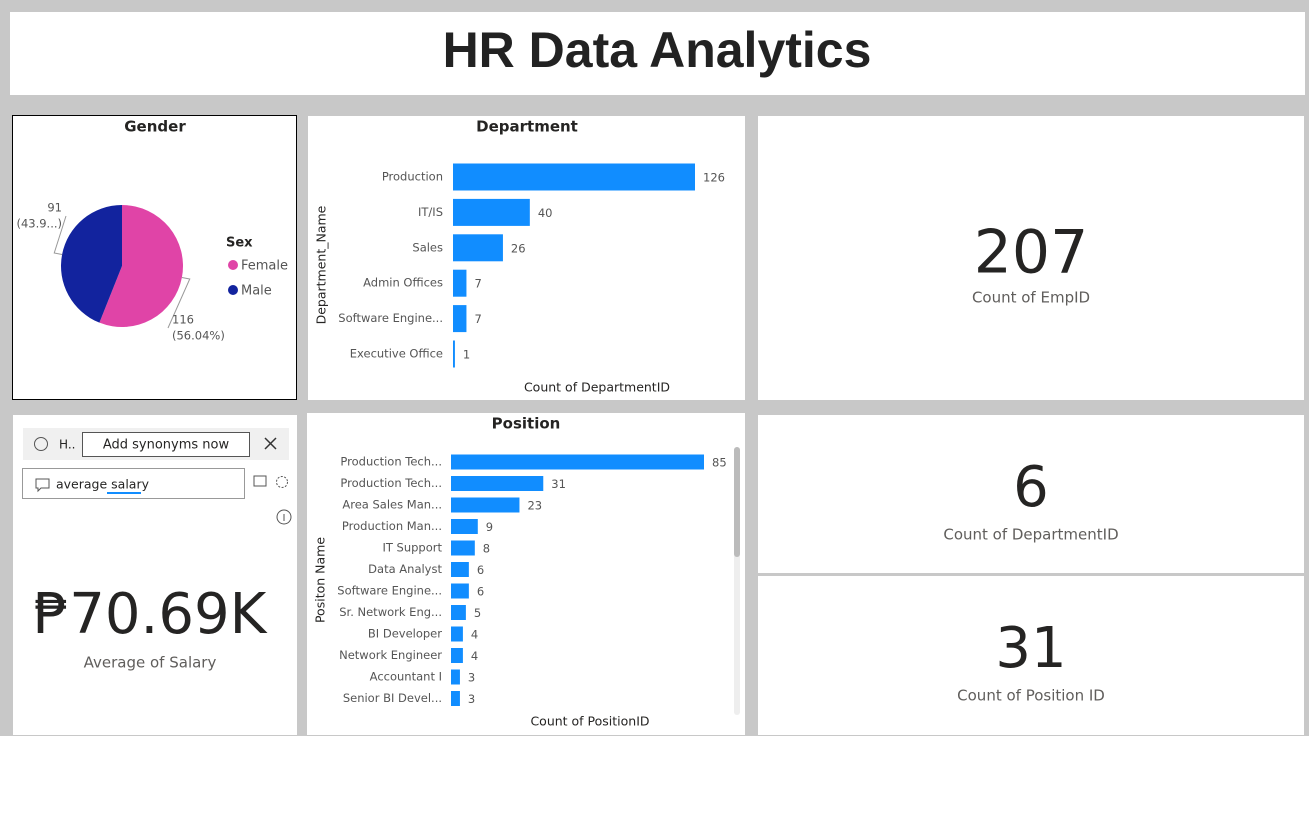 Image resolution: width=1309 pixels, height=823 pixels. Describe the element at coordinates (54, 208) in the screenshot. I see `data-label: 91` at that location.